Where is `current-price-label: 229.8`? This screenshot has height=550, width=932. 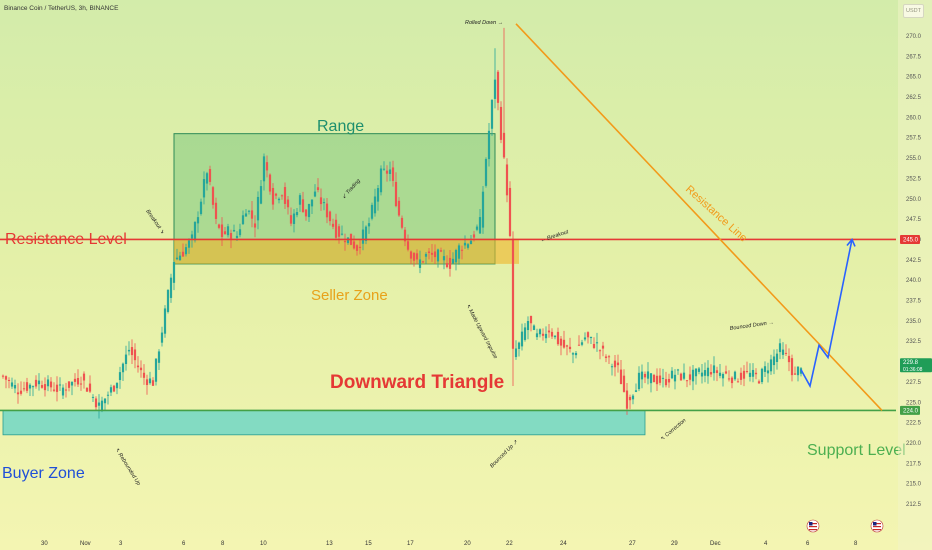 current-price-label: 229.8 is located at coordinates (911, 363).